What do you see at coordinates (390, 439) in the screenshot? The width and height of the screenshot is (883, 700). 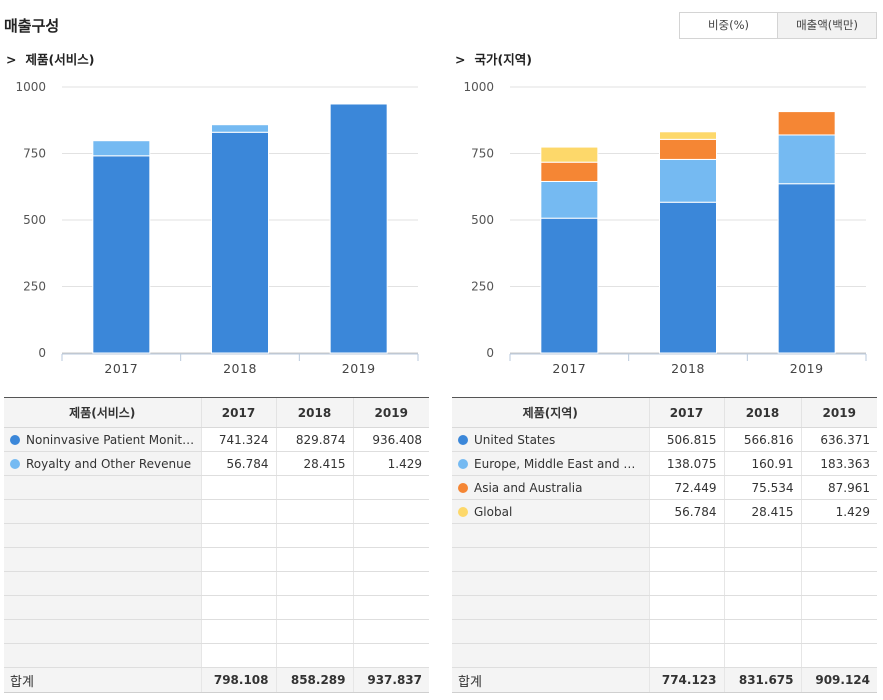 I see `table-cell: 936.408` at bounding box center [390, 439].